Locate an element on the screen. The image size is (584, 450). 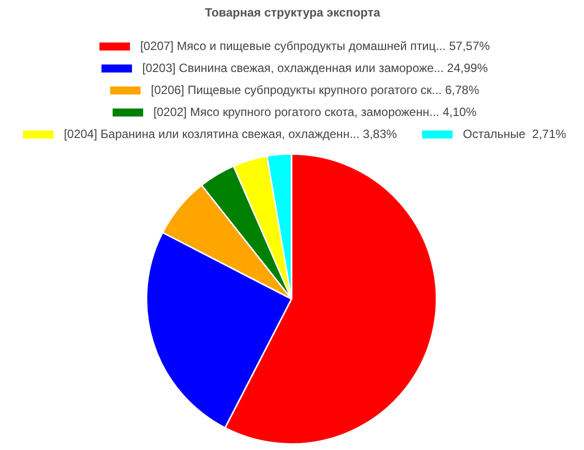
legend-label: [0204] Баранина или козлятина свежая, охлажденн... 3,83% is located at coordinates (230, 134).